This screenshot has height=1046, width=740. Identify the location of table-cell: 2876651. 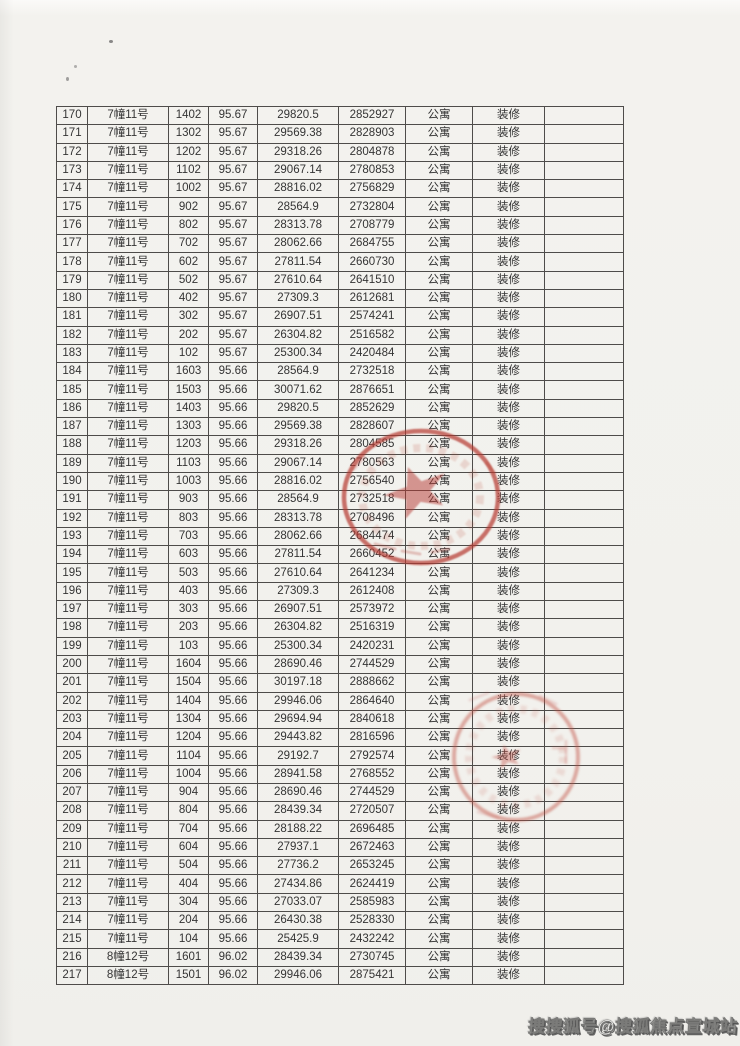
(372, 390).